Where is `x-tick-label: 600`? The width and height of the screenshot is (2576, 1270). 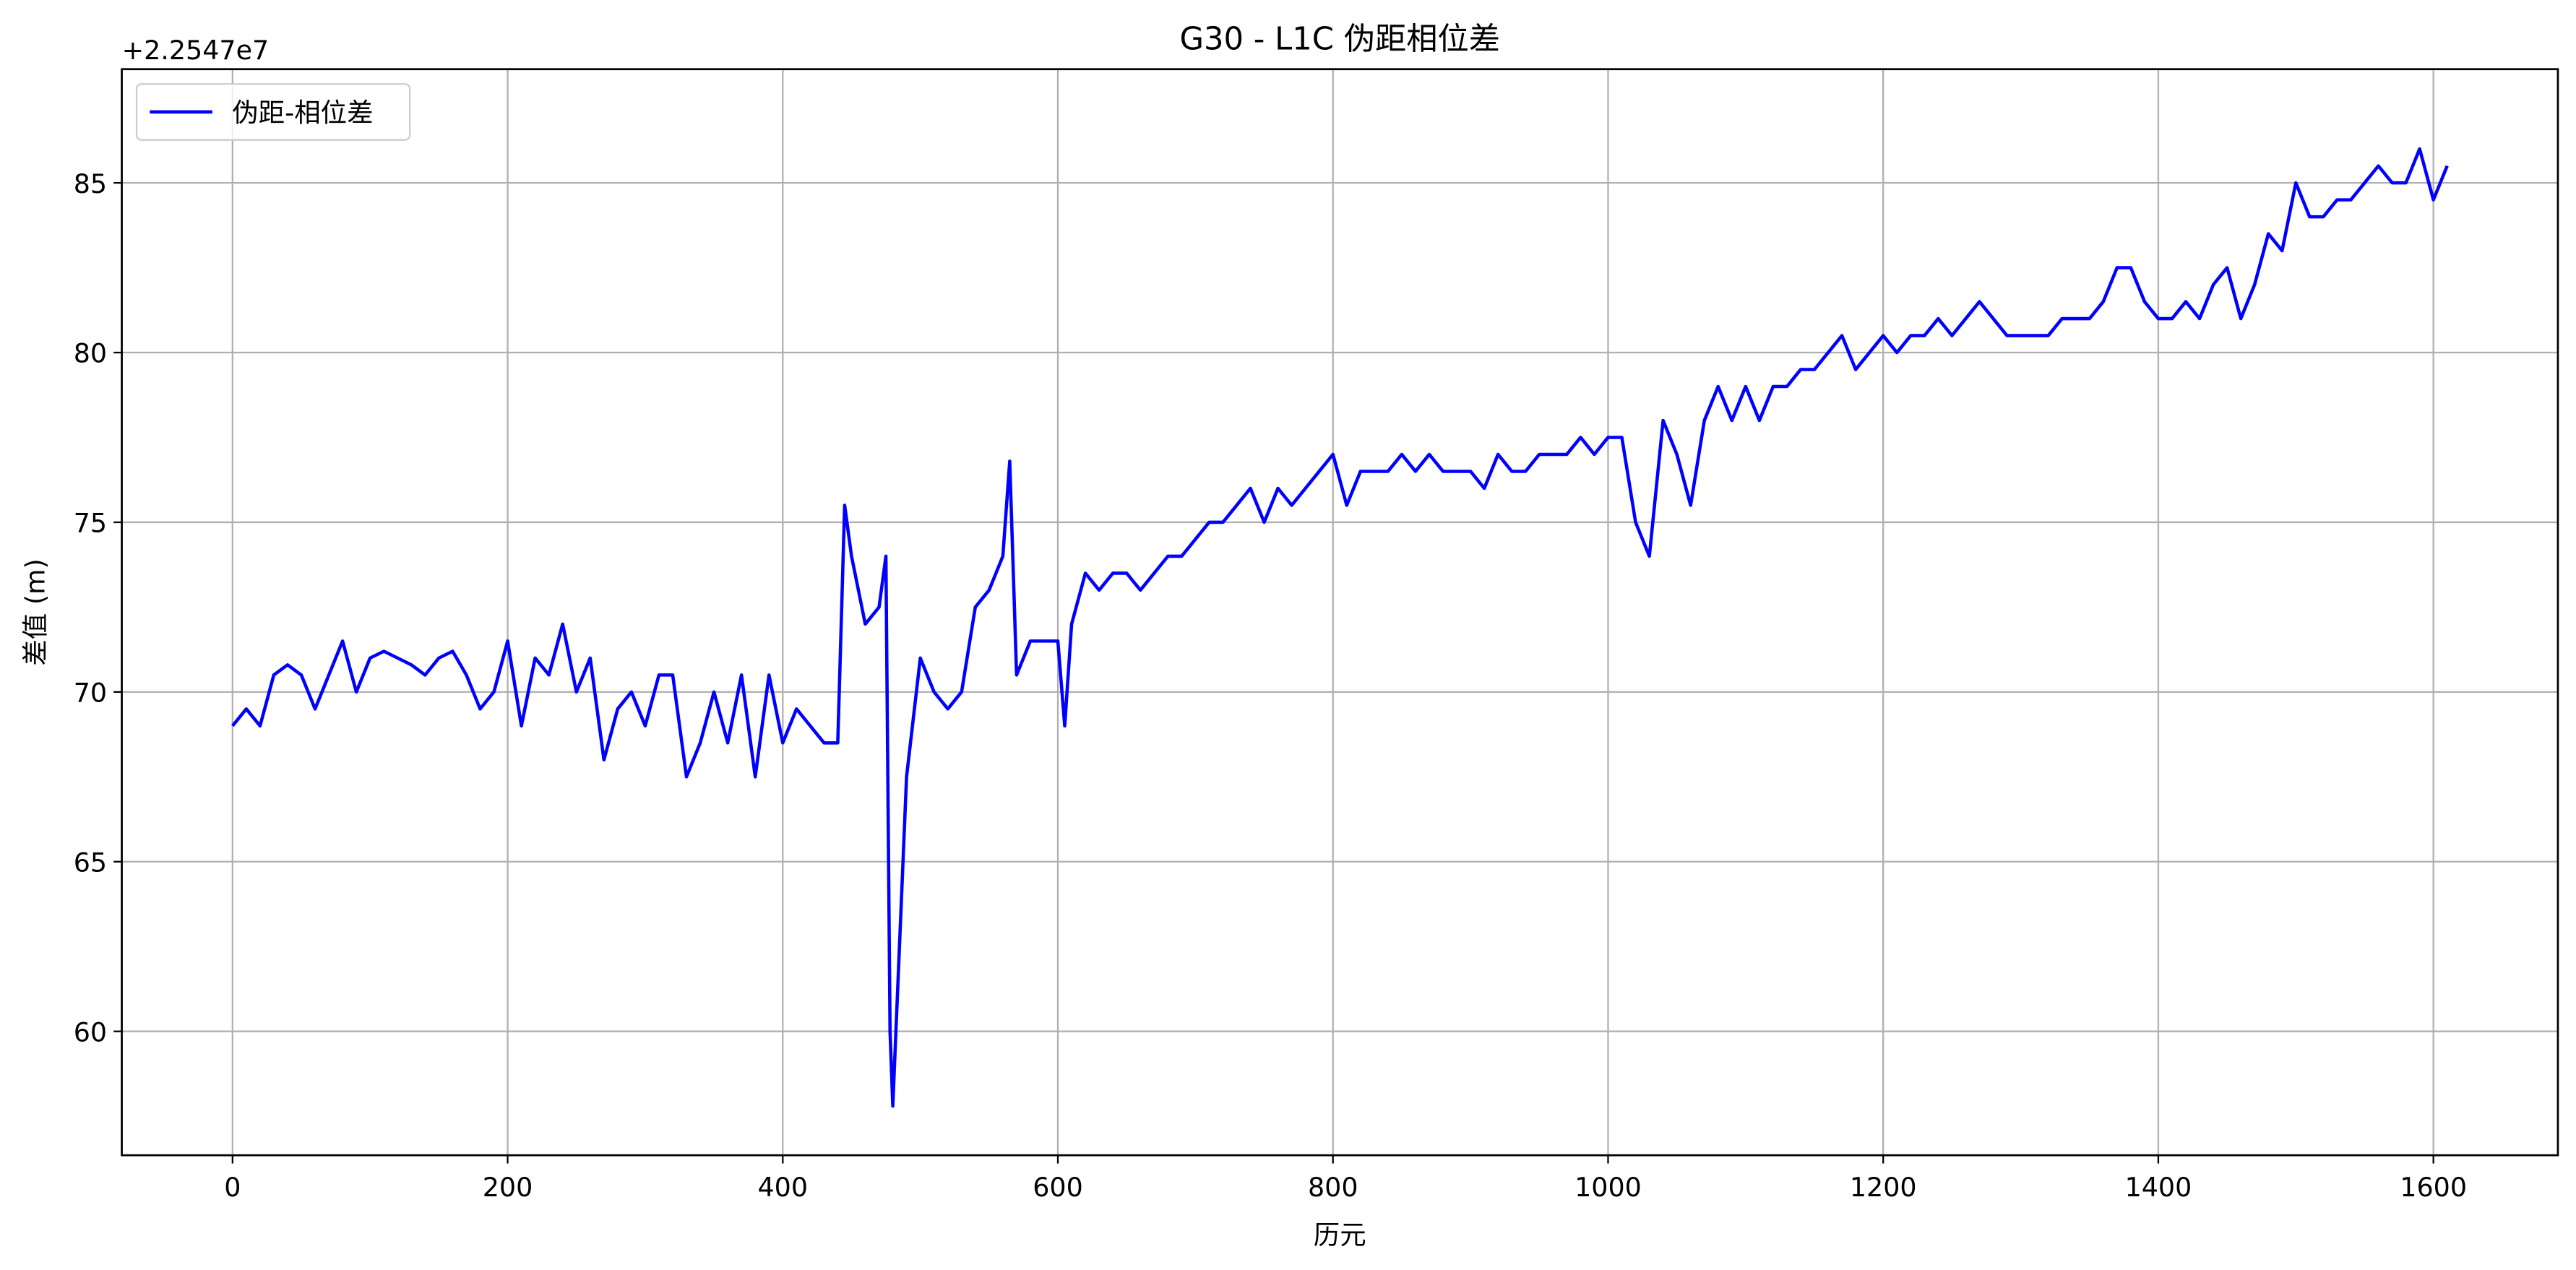 x-tick-label: 600 is located at coordinates (1058, 1187).